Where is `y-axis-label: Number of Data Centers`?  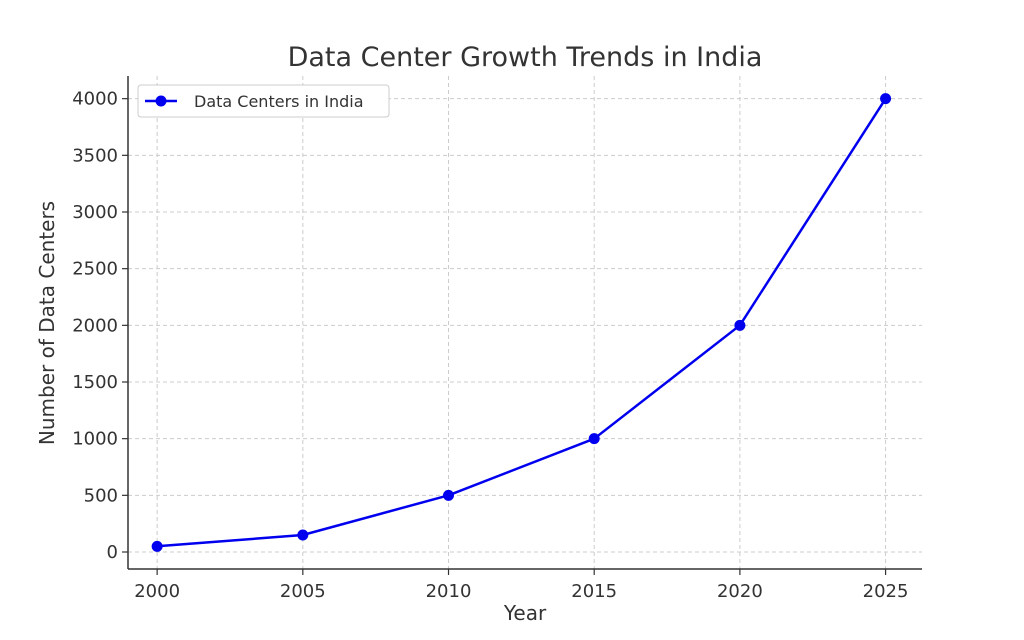 y-axis-label: Number of Data Centers is located at coordinates (47, 323).